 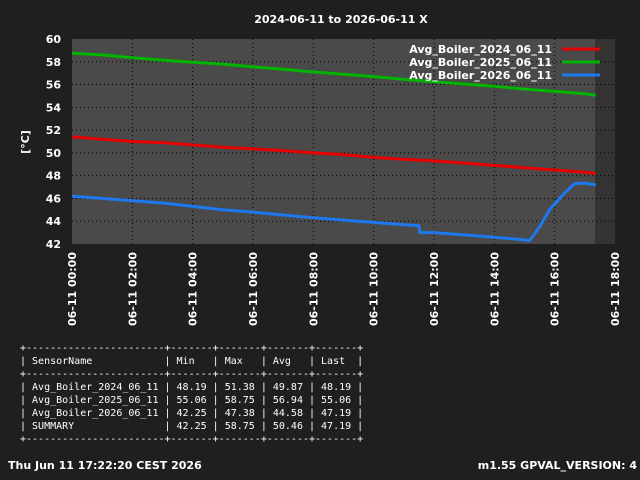 What do you see at coordinates (555, 289) in the screenshot?
I see `x-tick-label: 06-11 16:00` at bounding box center [555, 289].